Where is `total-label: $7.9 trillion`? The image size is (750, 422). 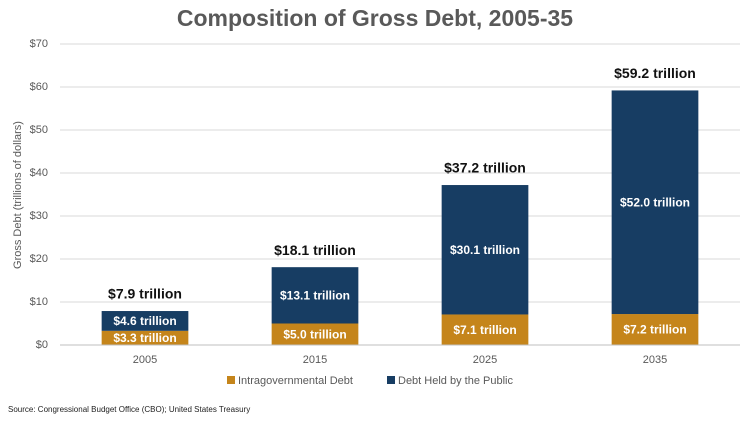 total-label: $7.9 trillion is located at coordinates (145, 294).